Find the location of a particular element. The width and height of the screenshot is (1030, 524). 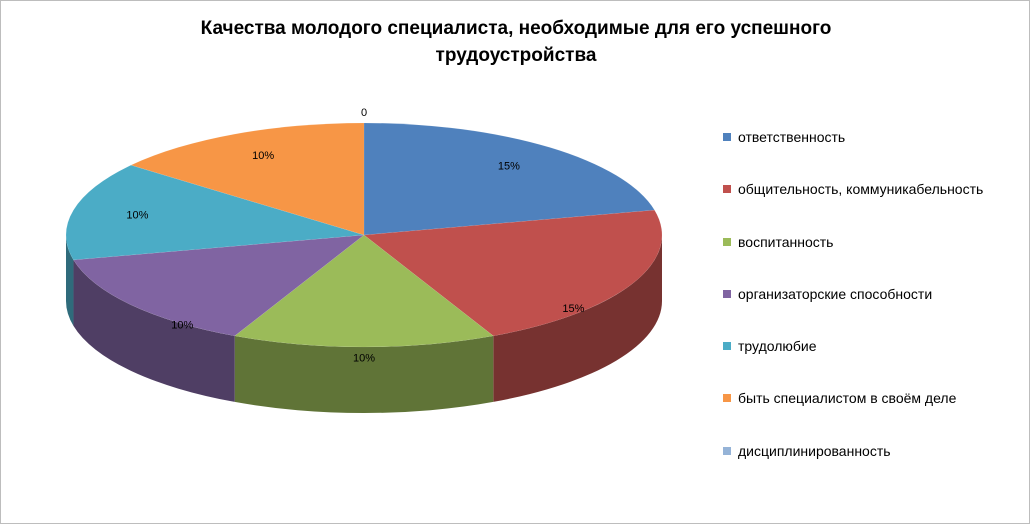

data-label-6: 10% is located at coordinates (263, 156).